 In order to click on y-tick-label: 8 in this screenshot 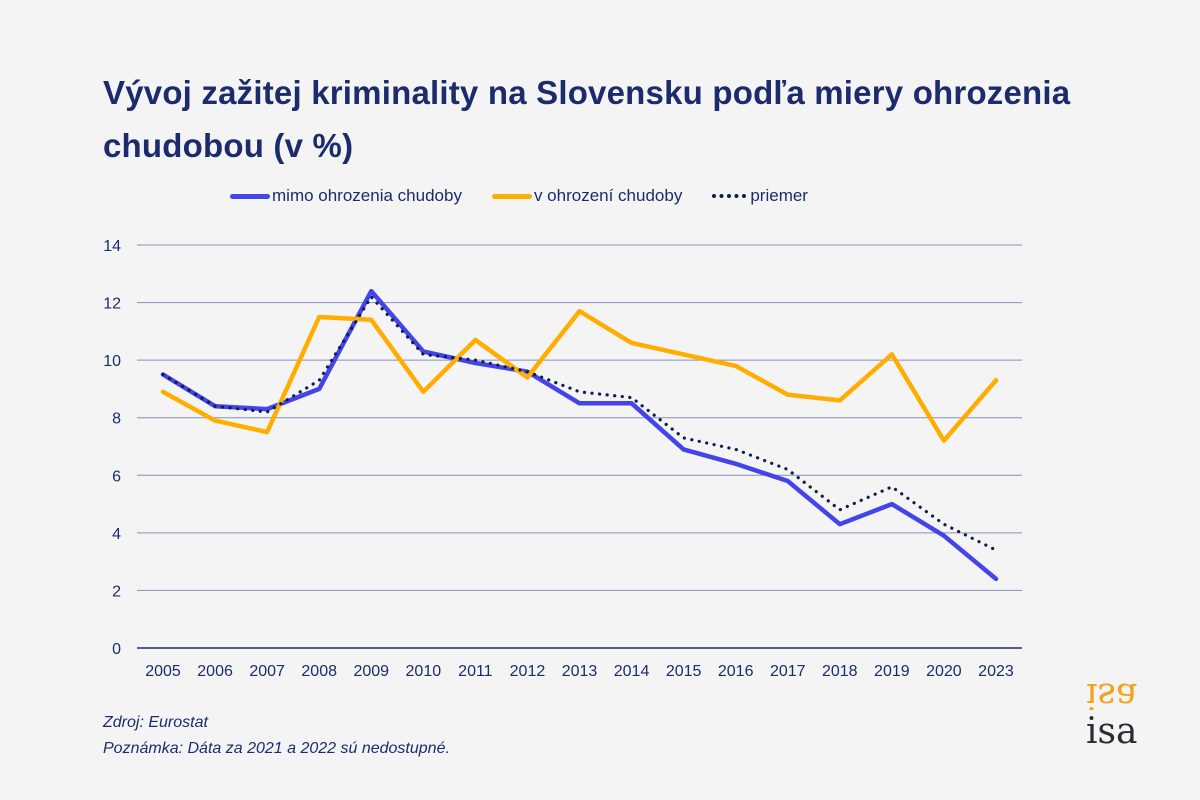, I will do `click(116, 419)`.